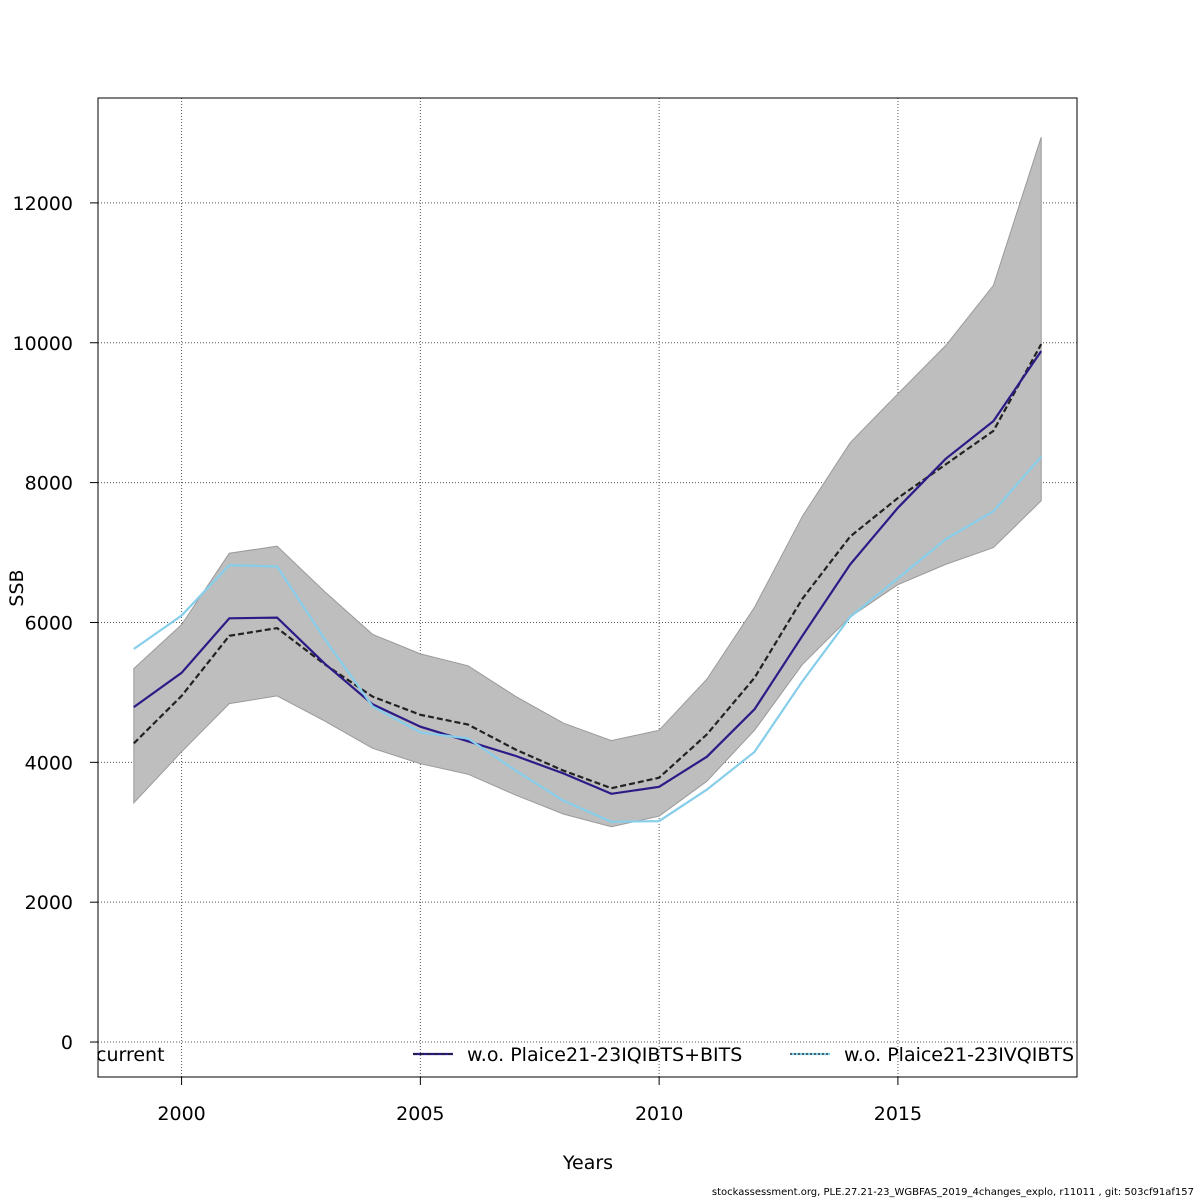 The width and height of the screenshot is (1200, 1200). What do you see at coordinates (43, 204) in the screenshot?
I see `y-tick-label: 12000` at bounding box center [43, 204].